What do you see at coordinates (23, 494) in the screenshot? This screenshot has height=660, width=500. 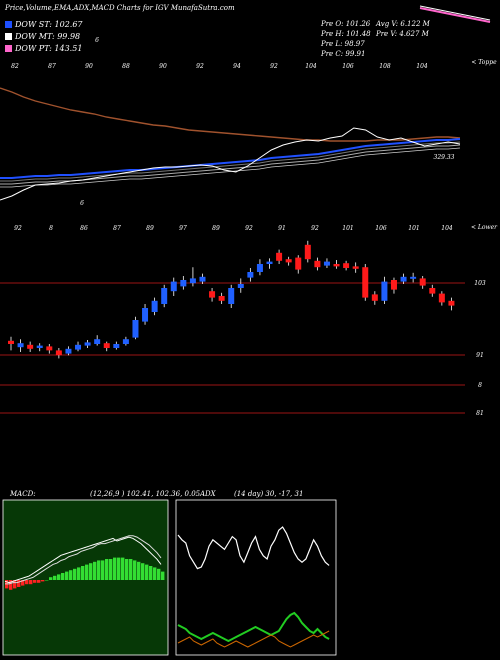 I see `macd-label: MACD:` at bounding box center [23, 494].